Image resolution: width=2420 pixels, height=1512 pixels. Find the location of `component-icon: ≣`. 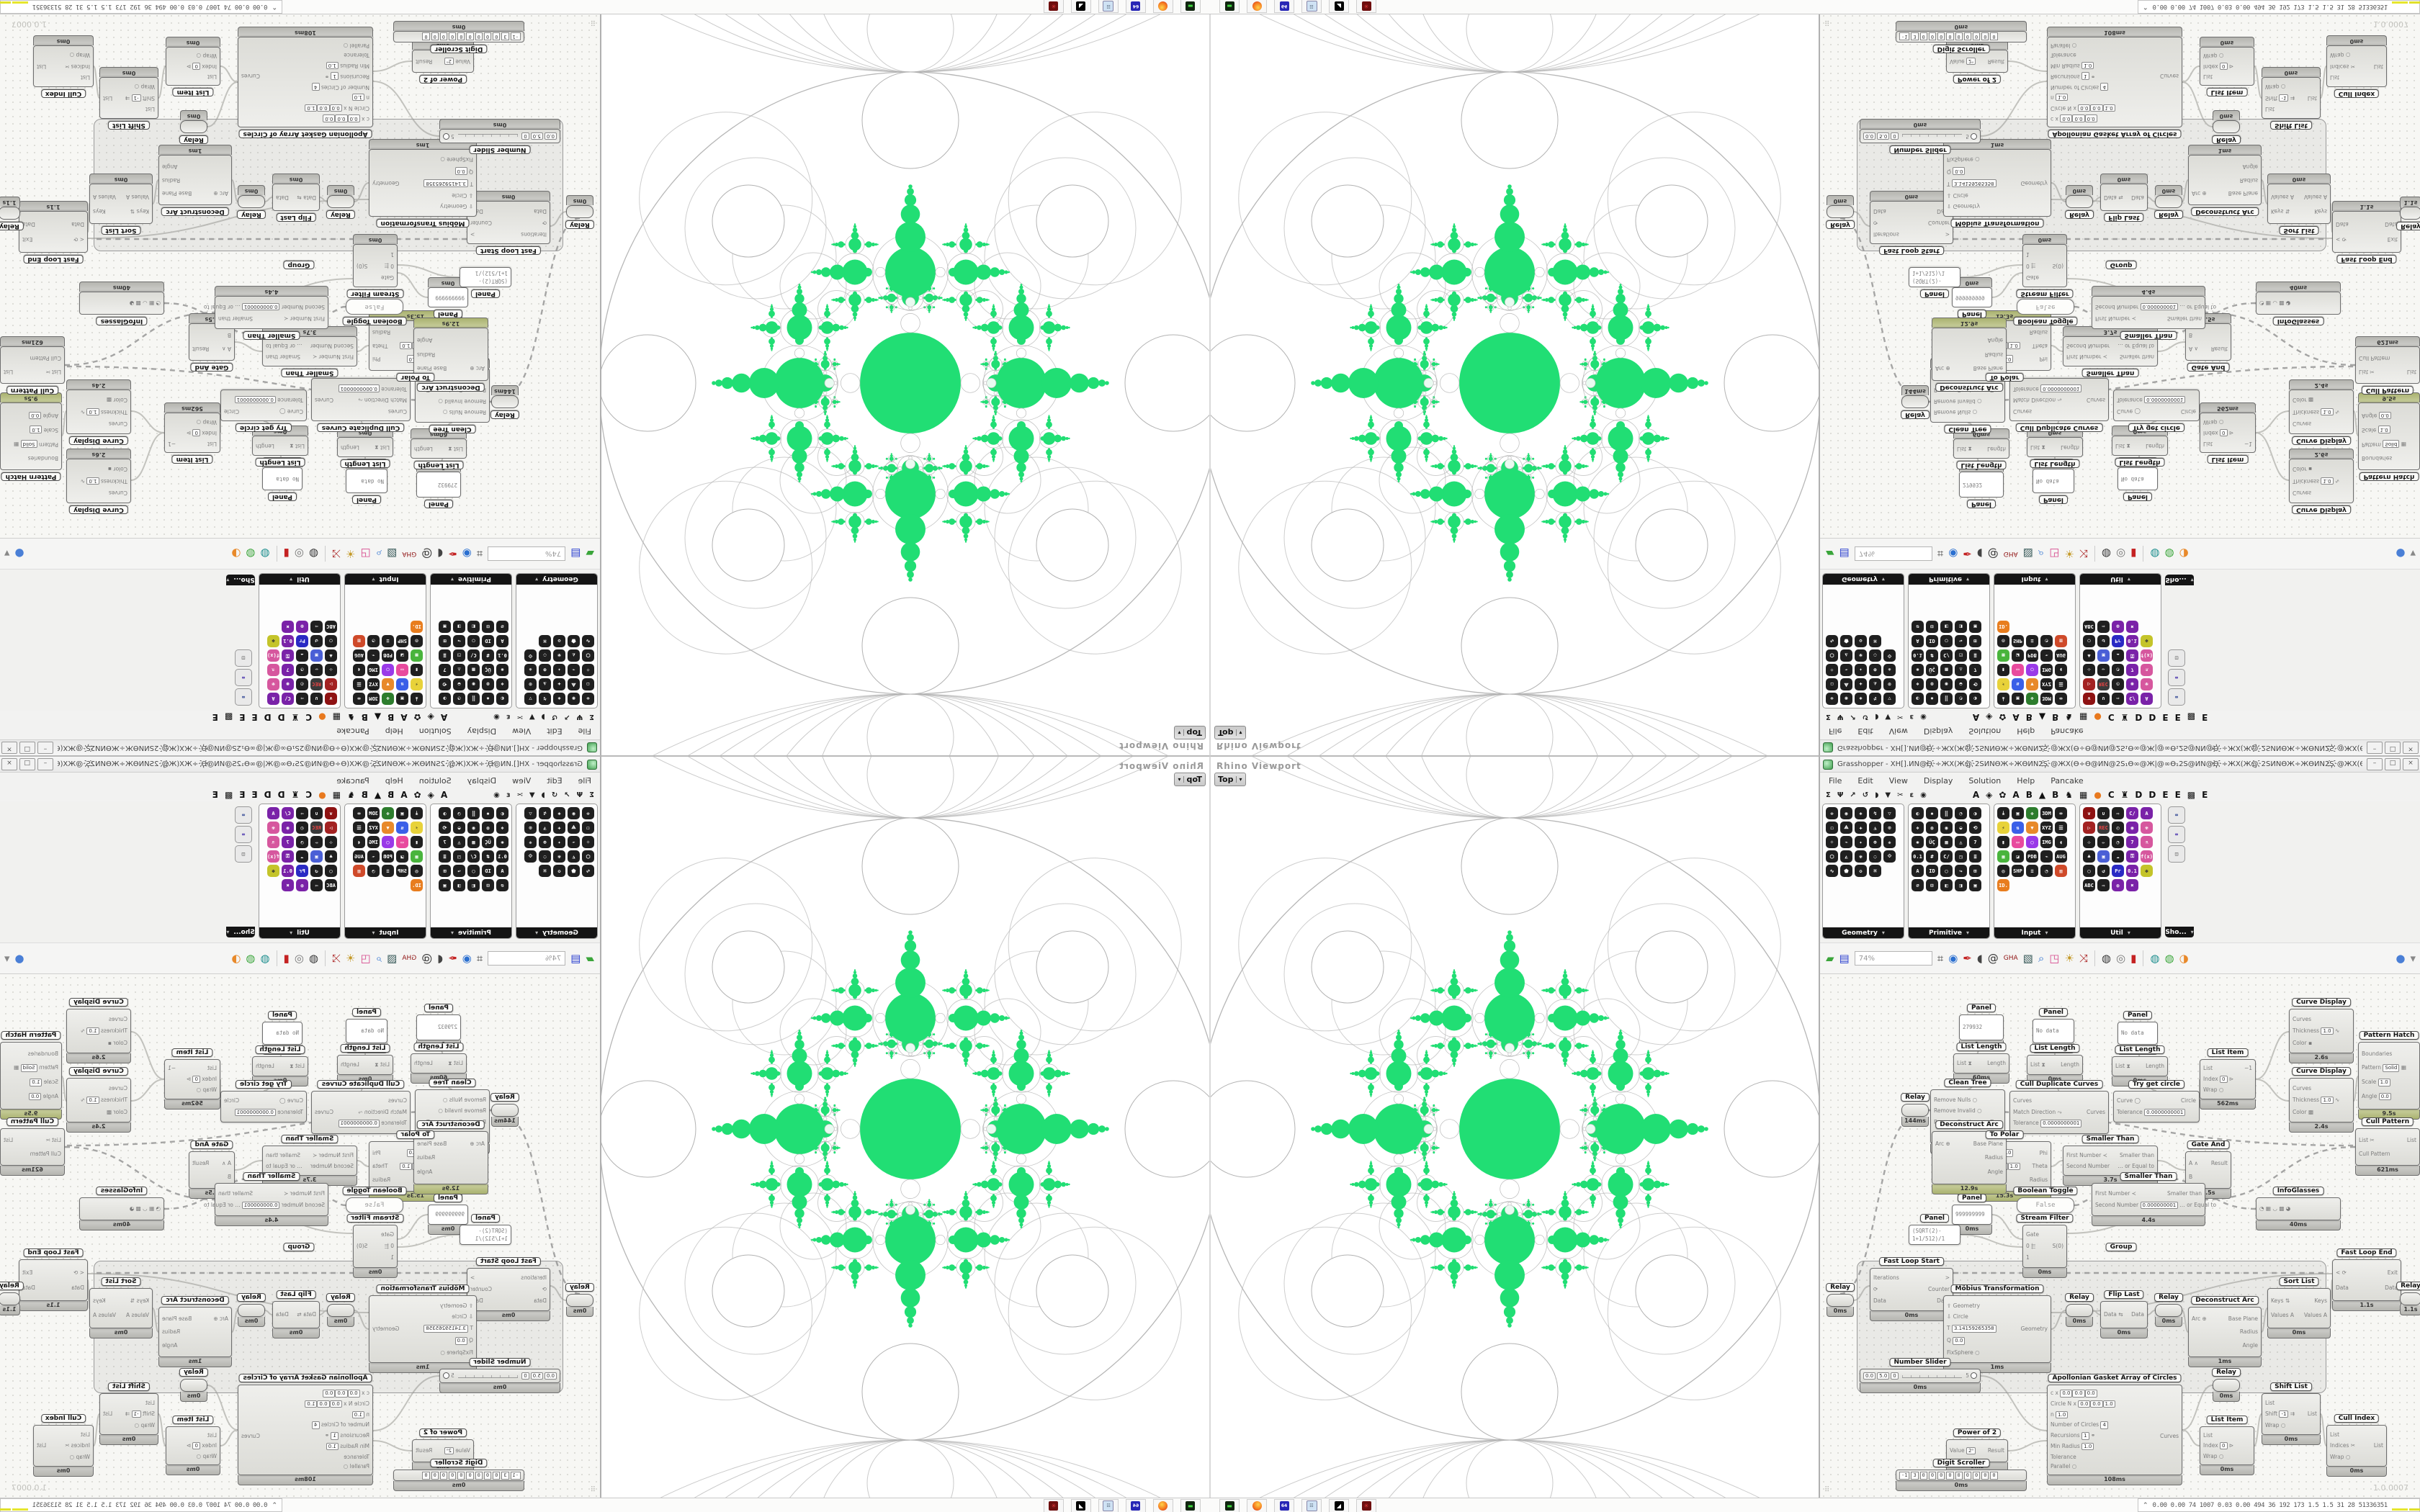

component-icon: ≣ is located at coordinates (1975, 856).